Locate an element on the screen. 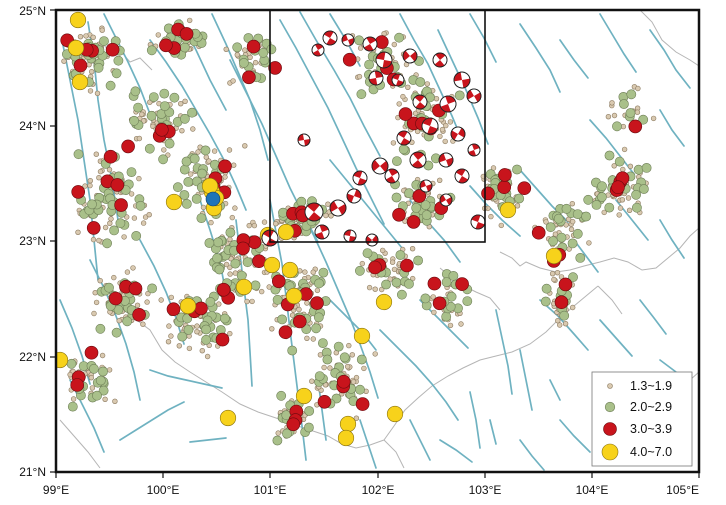  x-tick-label: 103°E is located at coordinates (485, 490).